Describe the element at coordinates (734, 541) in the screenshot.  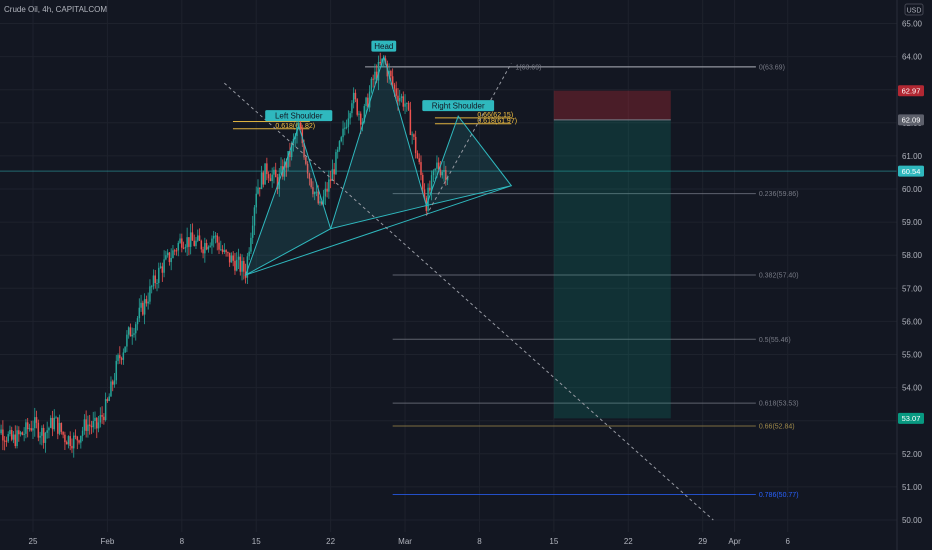
I see `time-tick-label: Apr` at that location.